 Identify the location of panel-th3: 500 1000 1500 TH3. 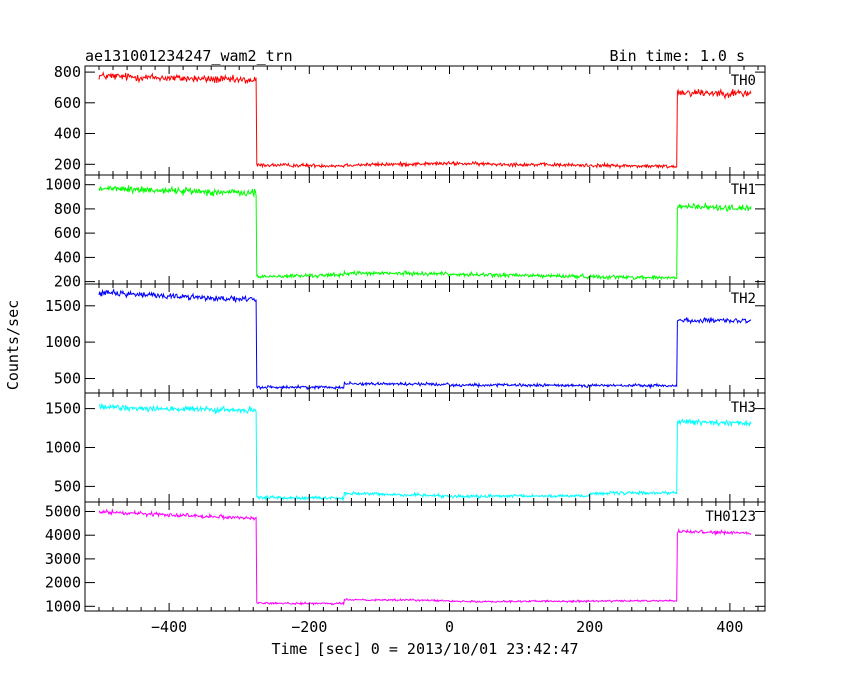
(405, 447).